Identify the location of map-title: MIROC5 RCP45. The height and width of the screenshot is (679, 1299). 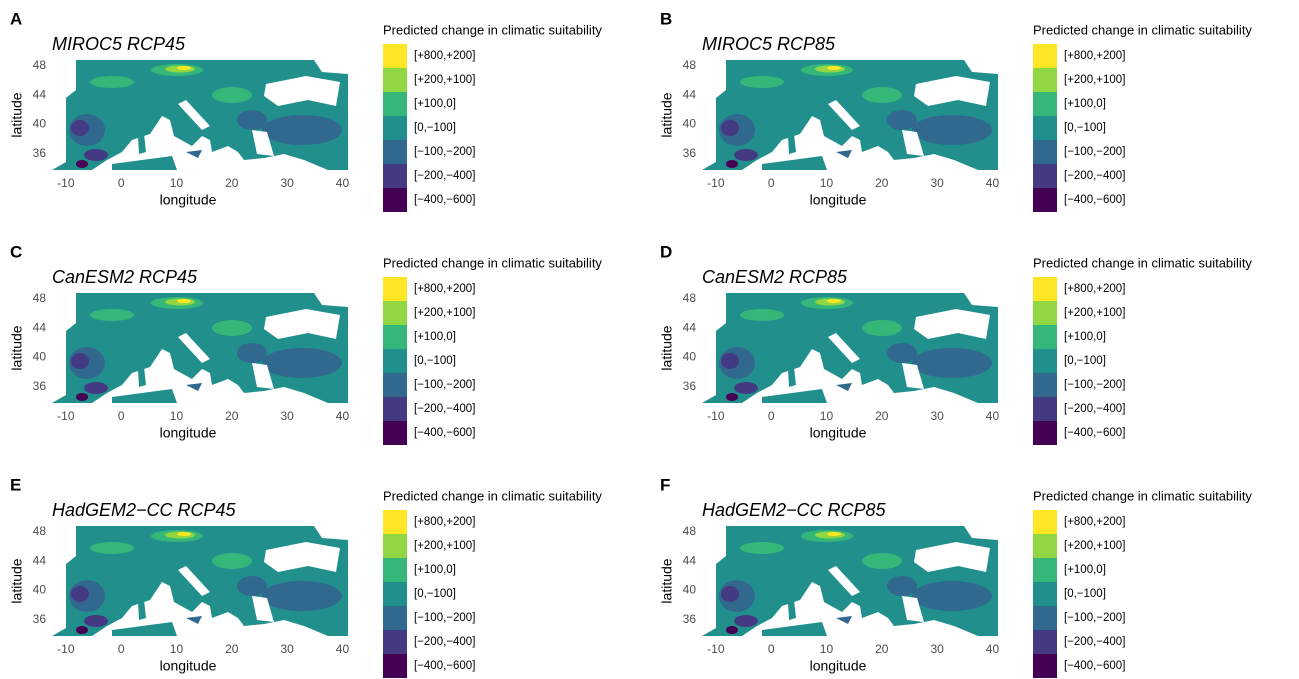
(119, 44).